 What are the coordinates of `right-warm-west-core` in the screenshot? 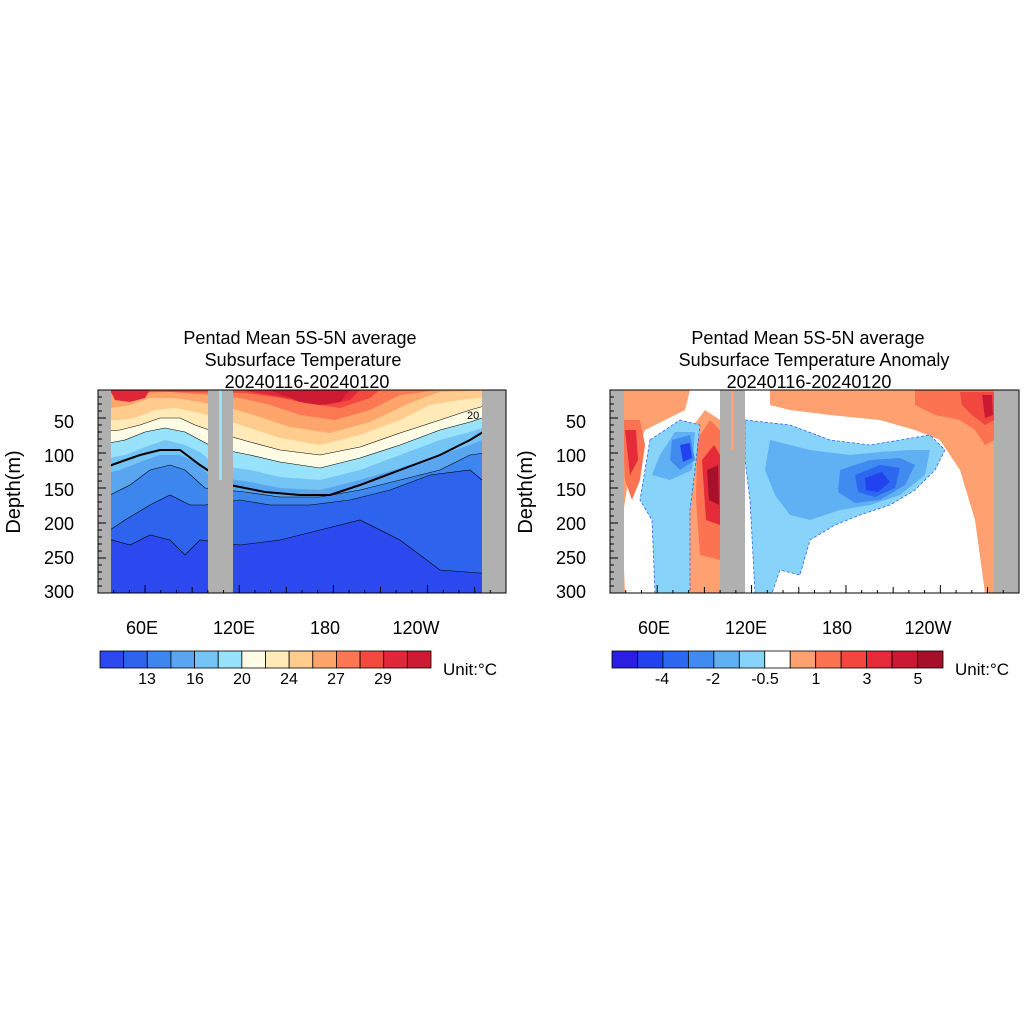 It's located at (631, 452).